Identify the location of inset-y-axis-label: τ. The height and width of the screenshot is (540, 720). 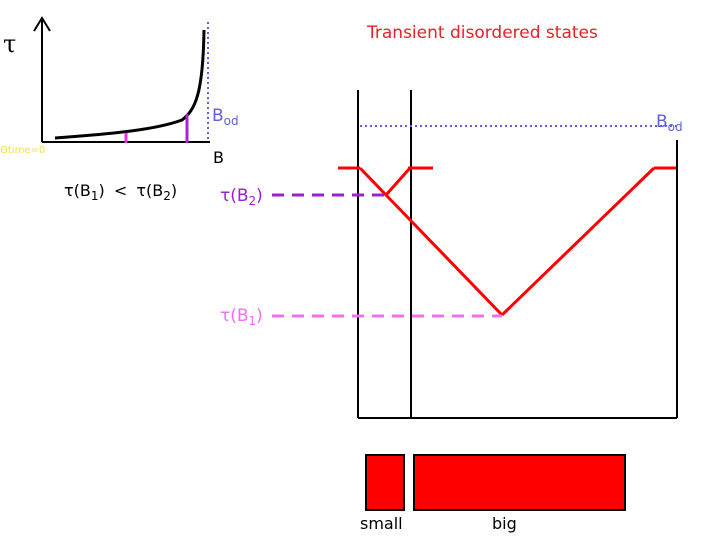
(10, 44).